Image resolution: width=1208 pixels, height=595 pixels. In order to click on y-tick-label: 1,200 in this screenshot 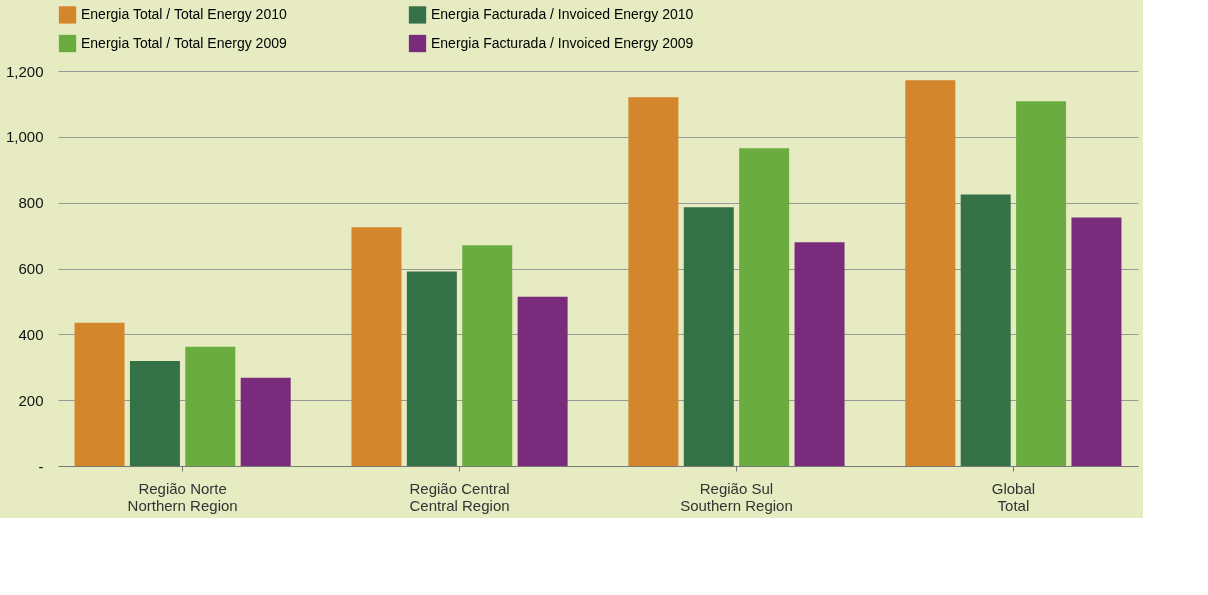, I will do `click(24, 71)`.